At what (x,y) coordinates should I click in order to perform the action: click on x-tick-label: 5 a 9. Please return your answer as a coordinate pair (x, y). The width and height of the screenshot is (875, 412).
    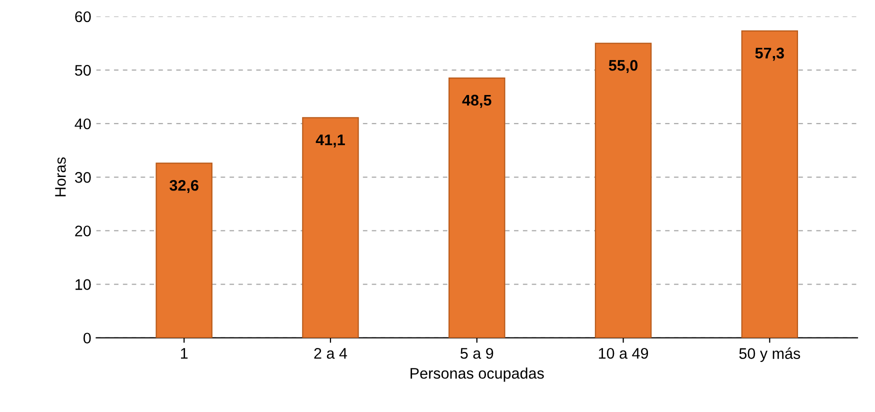
    Looking at the image, I should click on (477, 353).